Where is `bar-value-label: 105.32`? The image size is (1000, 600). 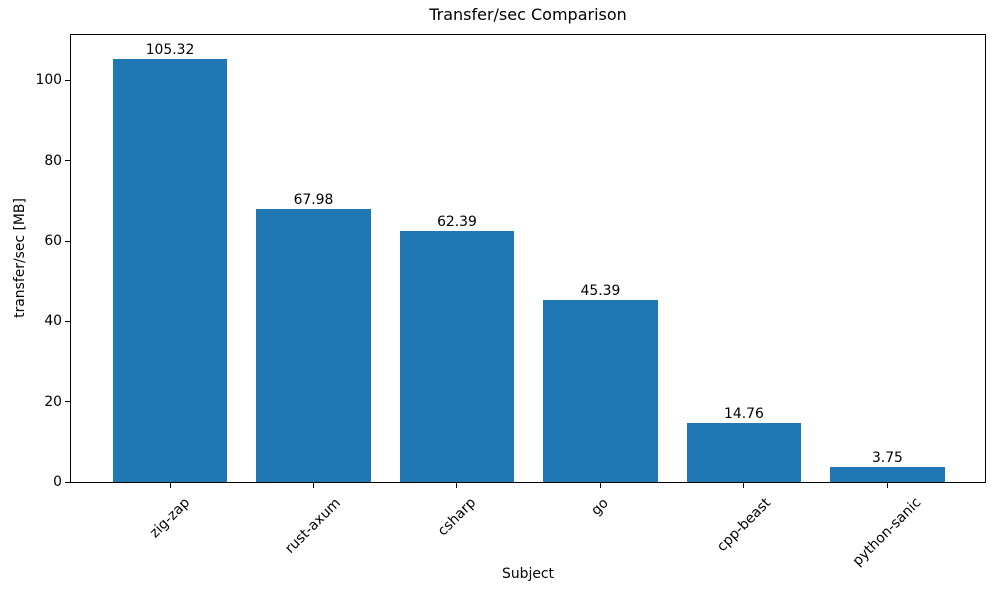 bar-value-label: 105.32 is located at coordinates (170, 50).